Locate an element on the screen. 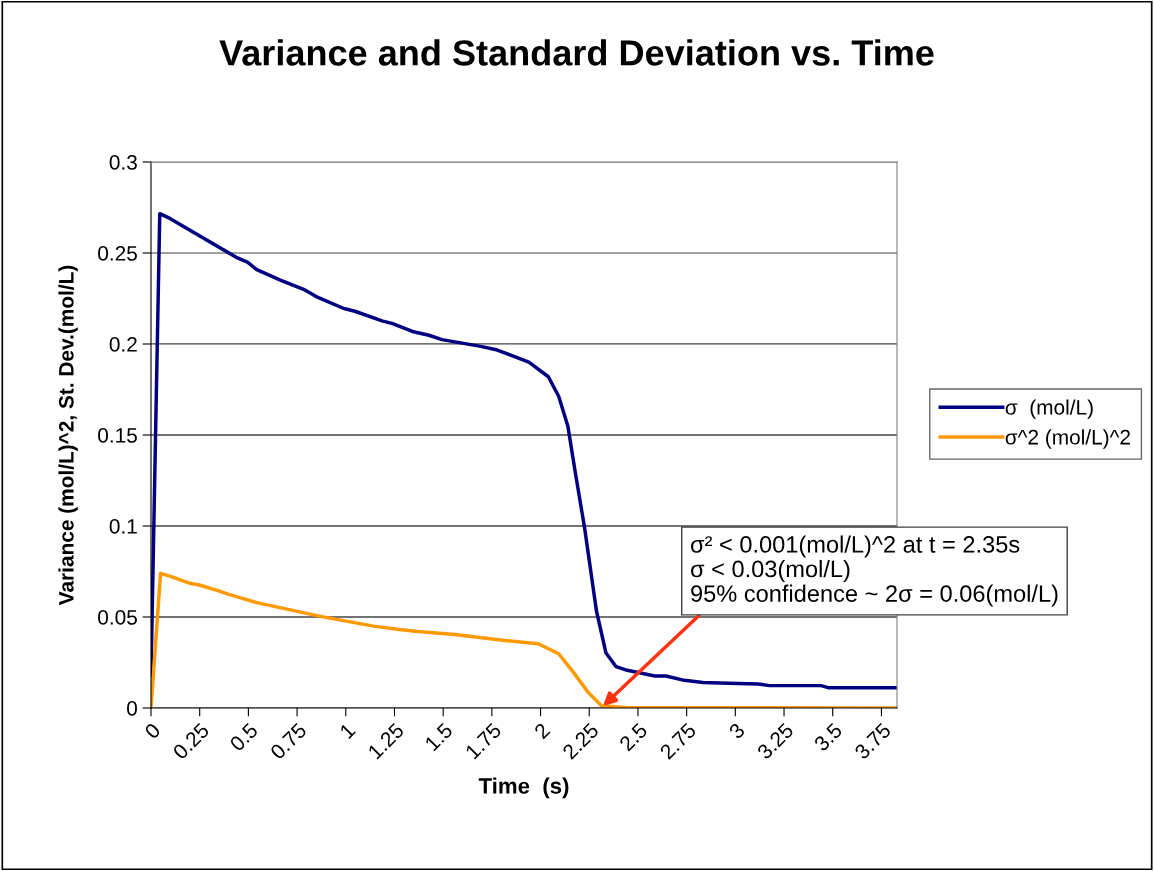 The image size is (1154, 871). x-tick-label: 1 is located at coordinates (347, 730).